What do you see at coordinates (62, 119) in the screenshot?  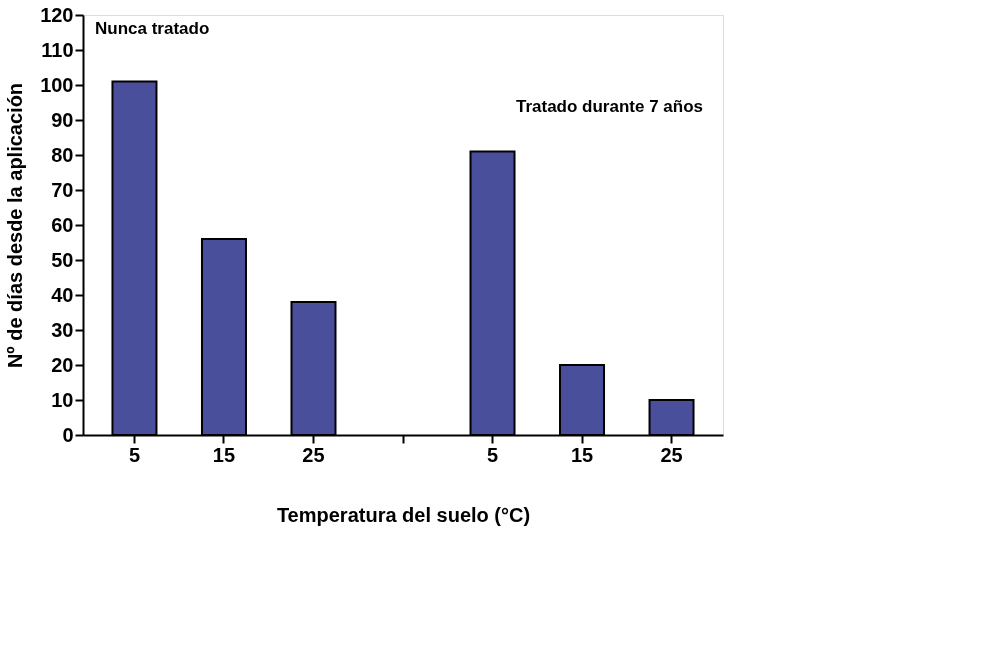 I see `y-tick-label: 90` at bounding box center [62, 119].